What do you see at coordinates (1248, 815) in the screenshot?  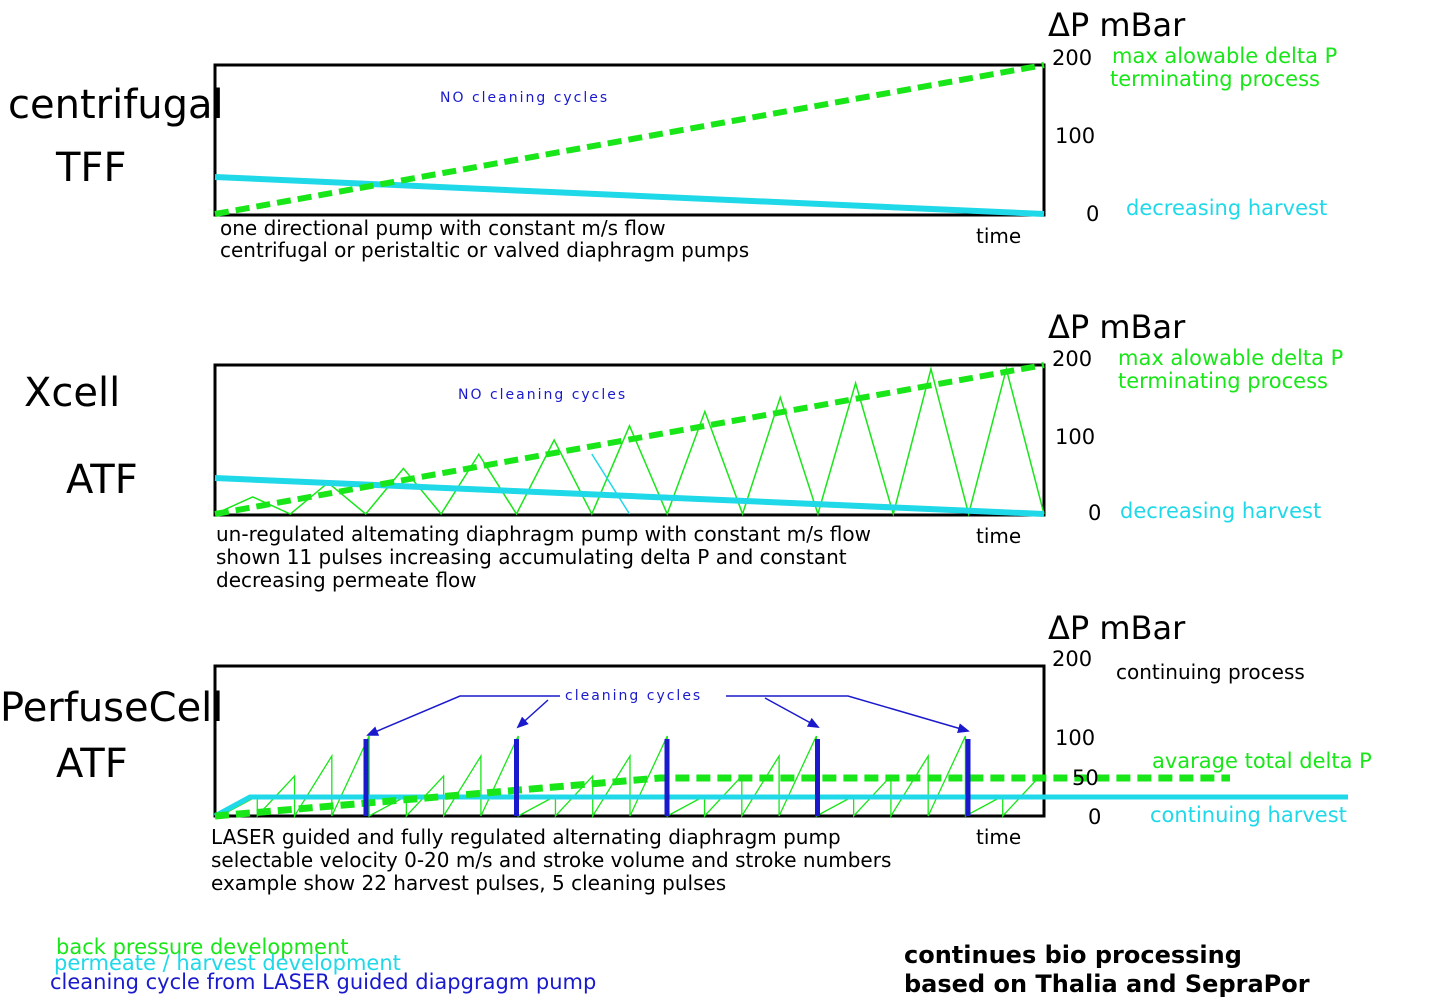 I see `right-bottom: continuing harvest` at bounding box center [1248, 815].